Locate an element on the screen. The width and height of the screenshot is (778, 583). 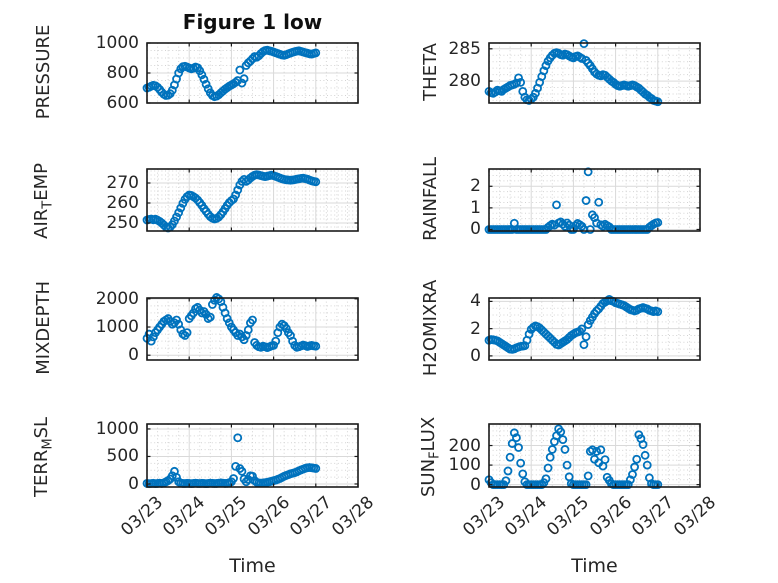
plot-area-mixdepth is located at coordinates (250, 327).